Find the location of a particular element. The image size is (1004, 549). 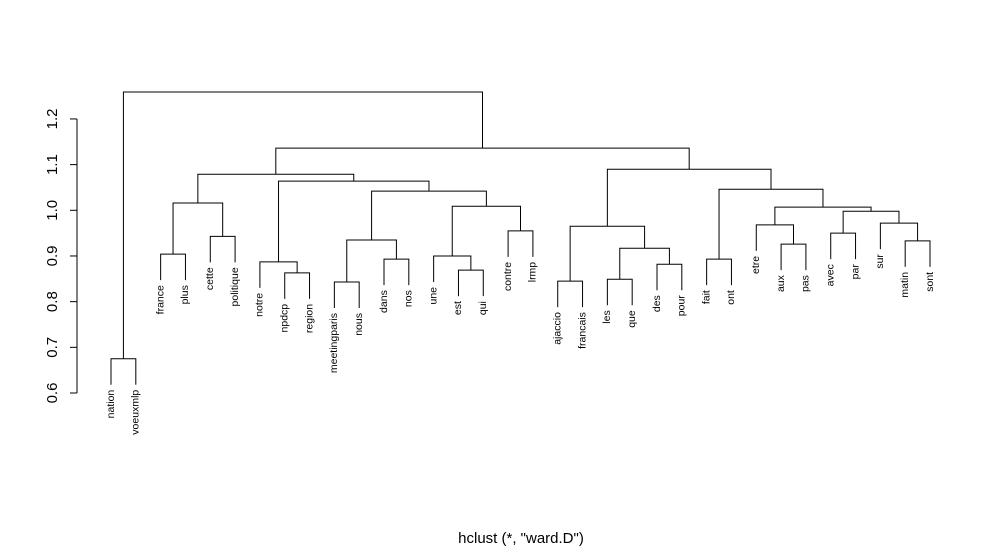

leaf-label: sont is located at coordinates (930, 282).